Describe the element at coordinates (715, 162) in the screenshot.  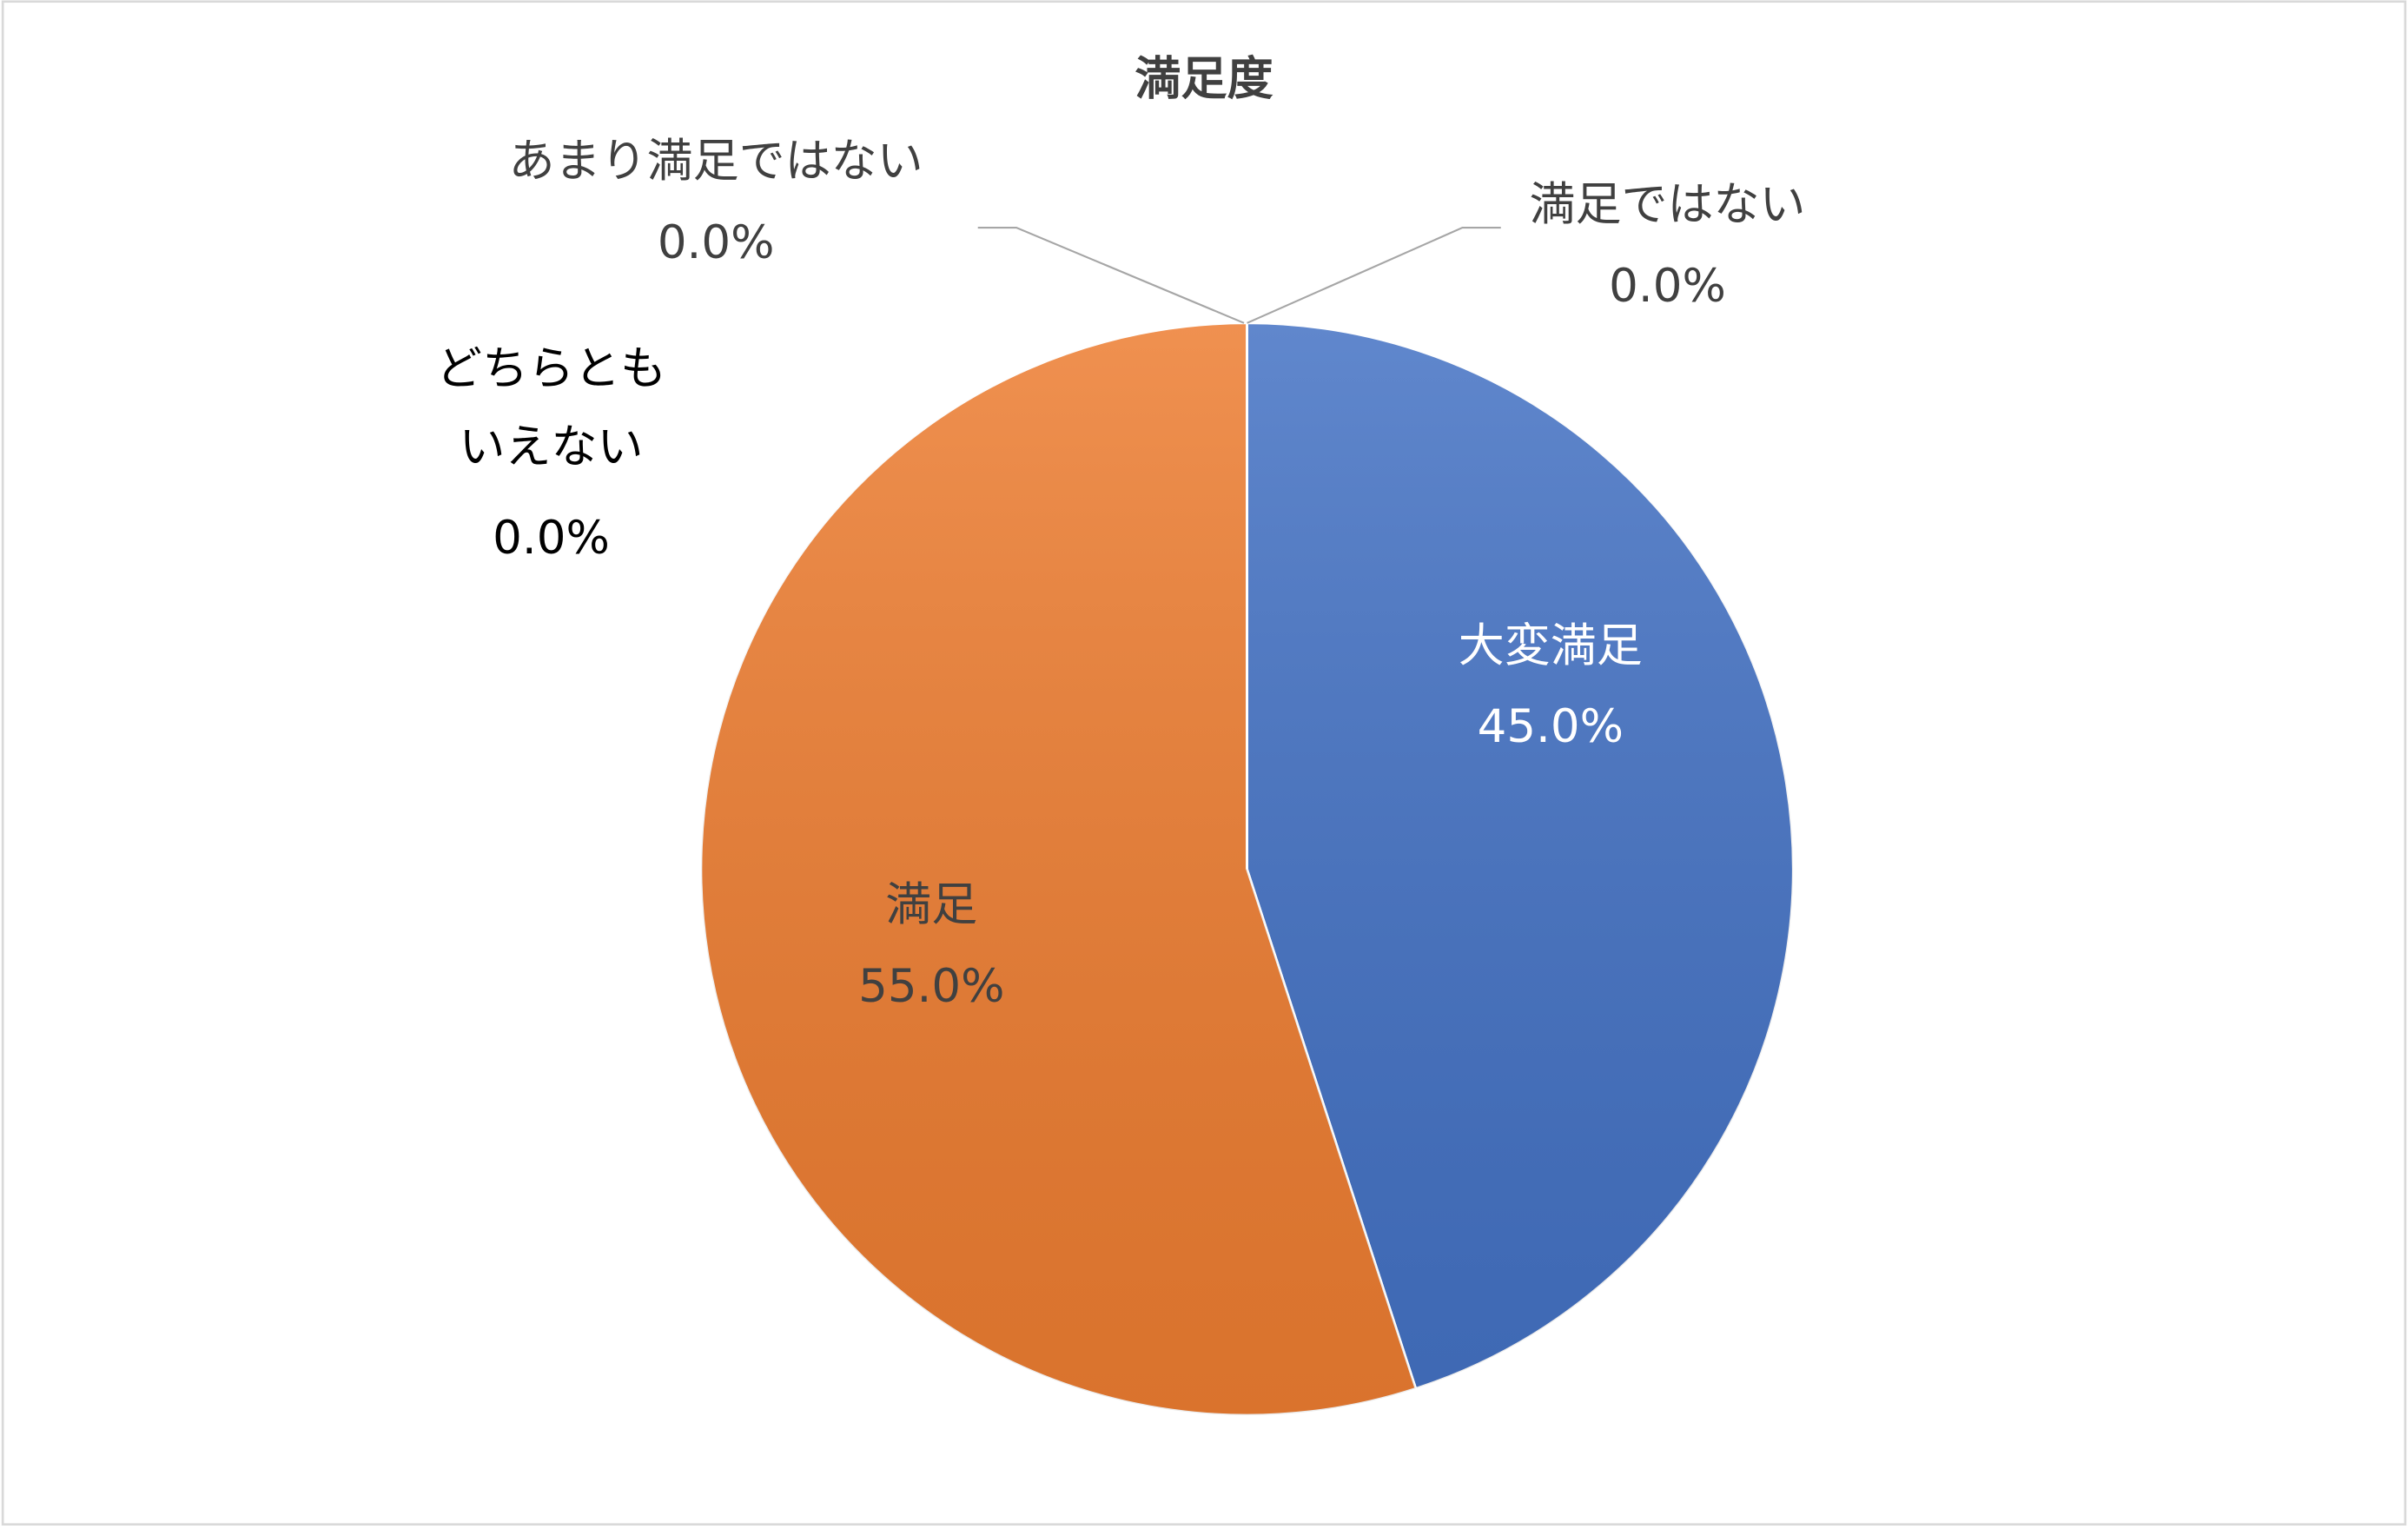
I see `category-label: あまり満足ではない` at that location.